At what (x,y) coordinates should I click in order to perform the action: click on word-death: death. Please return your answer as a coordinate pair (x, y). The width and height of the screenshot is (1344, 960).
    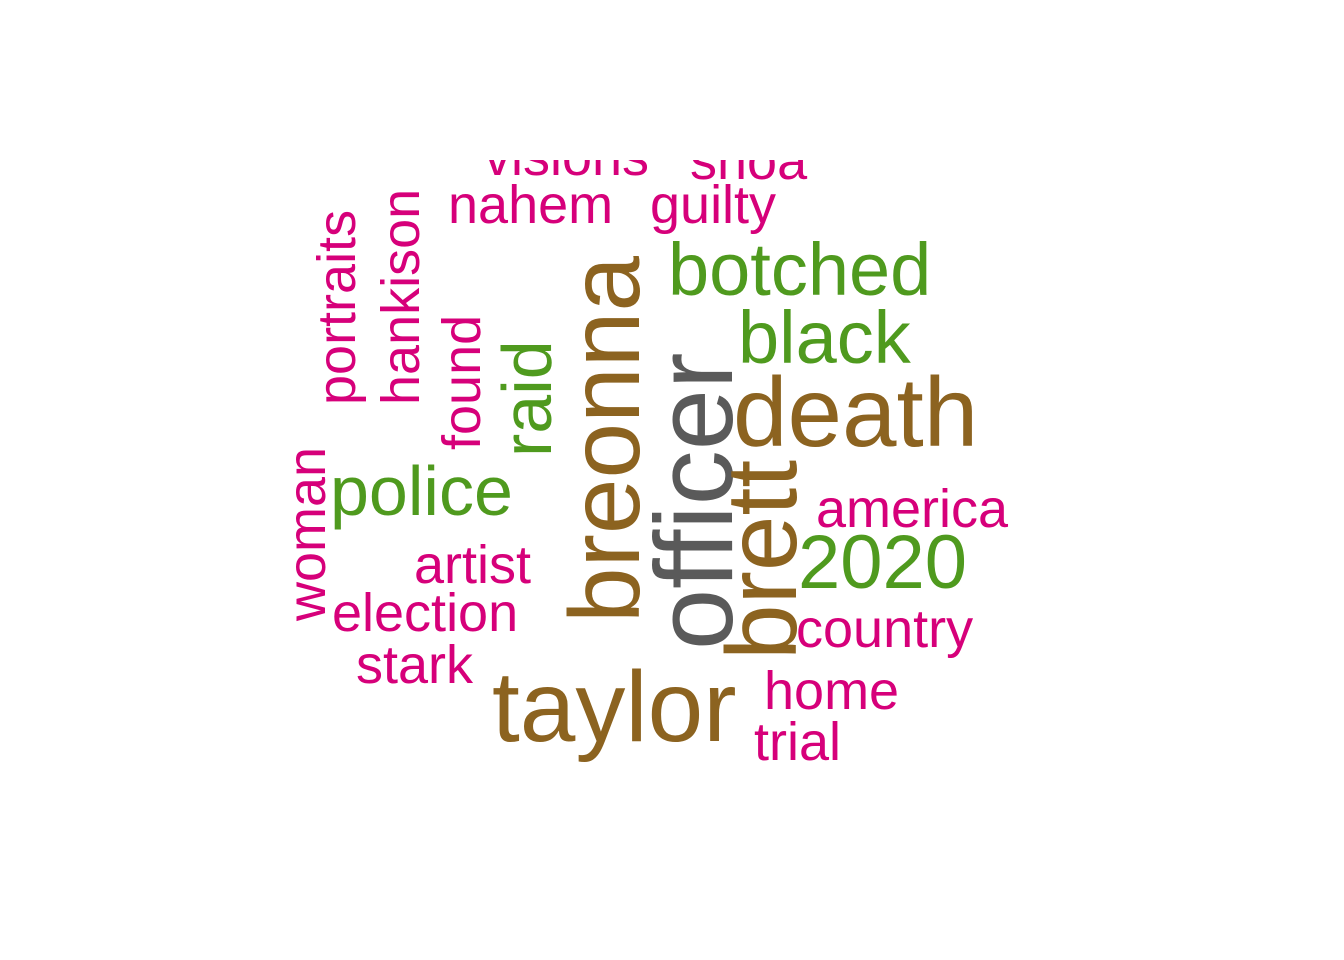
    Looking at the image, I should click on (856, 412).